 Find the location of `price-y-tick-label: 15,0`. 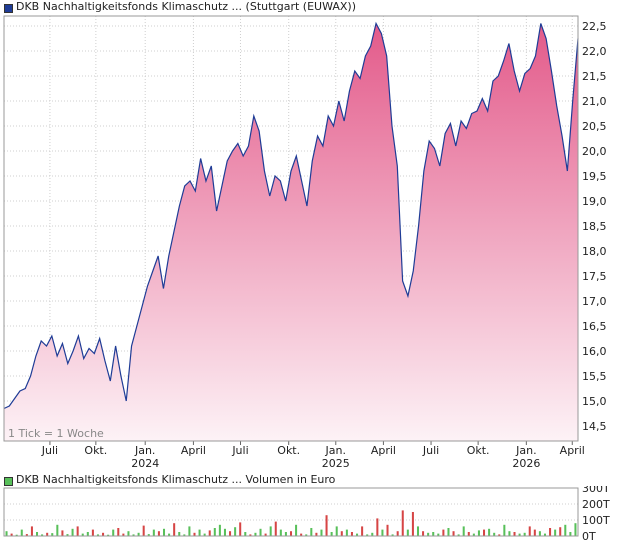

price-y-tick-label: 15,0 is located at coordinates (594, 401).